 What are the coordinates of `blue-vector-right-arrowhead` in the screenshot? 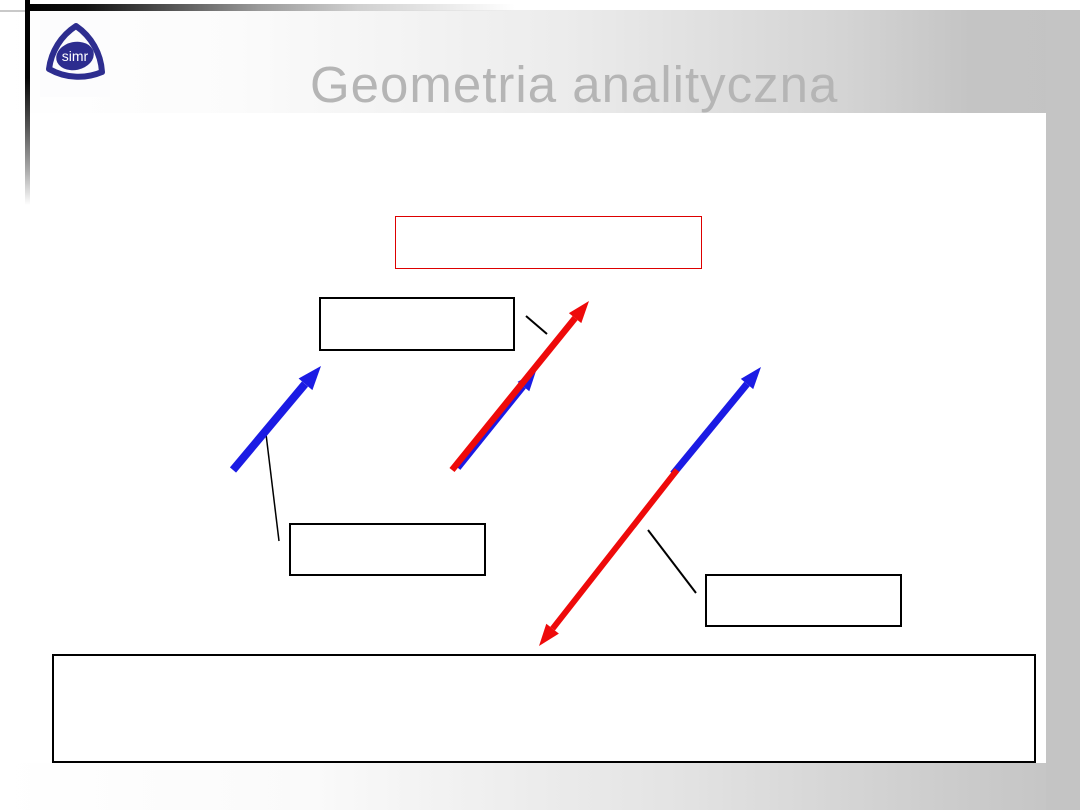 It's located at (750, 378).